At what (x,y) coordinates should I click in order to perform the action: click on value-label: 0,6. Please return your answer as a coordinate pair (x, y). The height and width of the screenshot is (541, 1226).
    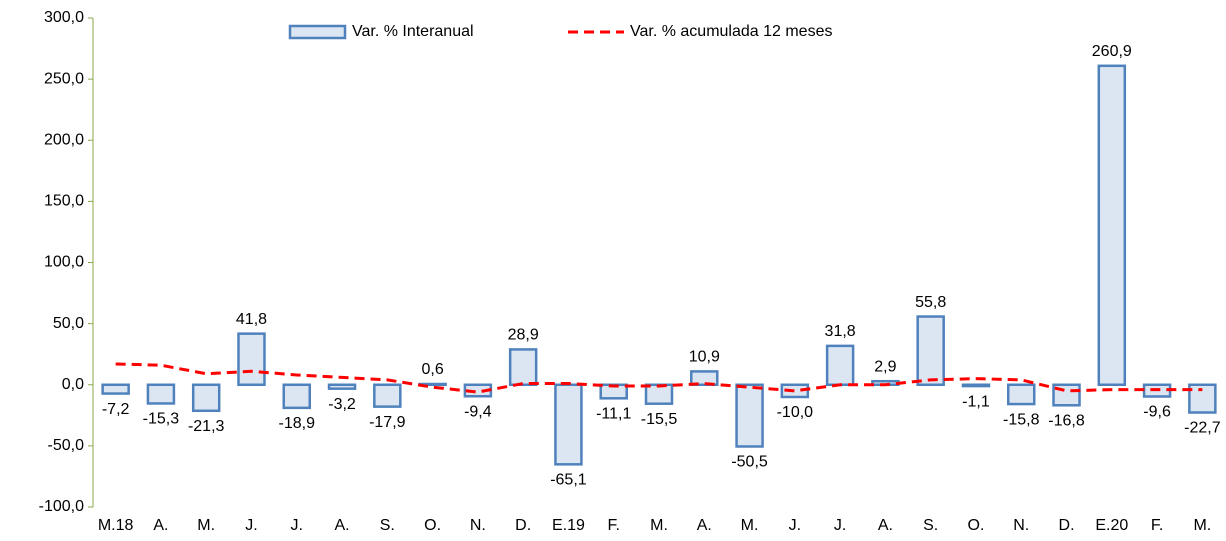
    Looking at the image, I should click on (432, 369).